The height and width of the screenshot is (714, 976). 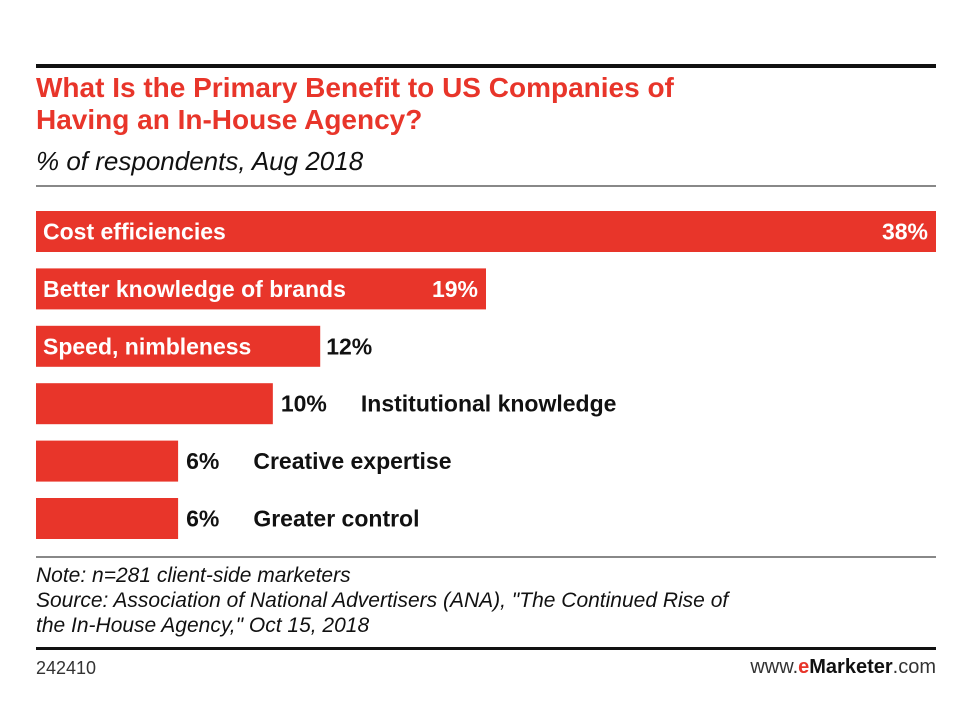 I want to click on site-url: www.eMarketer.com, so click(x=843, y=667).